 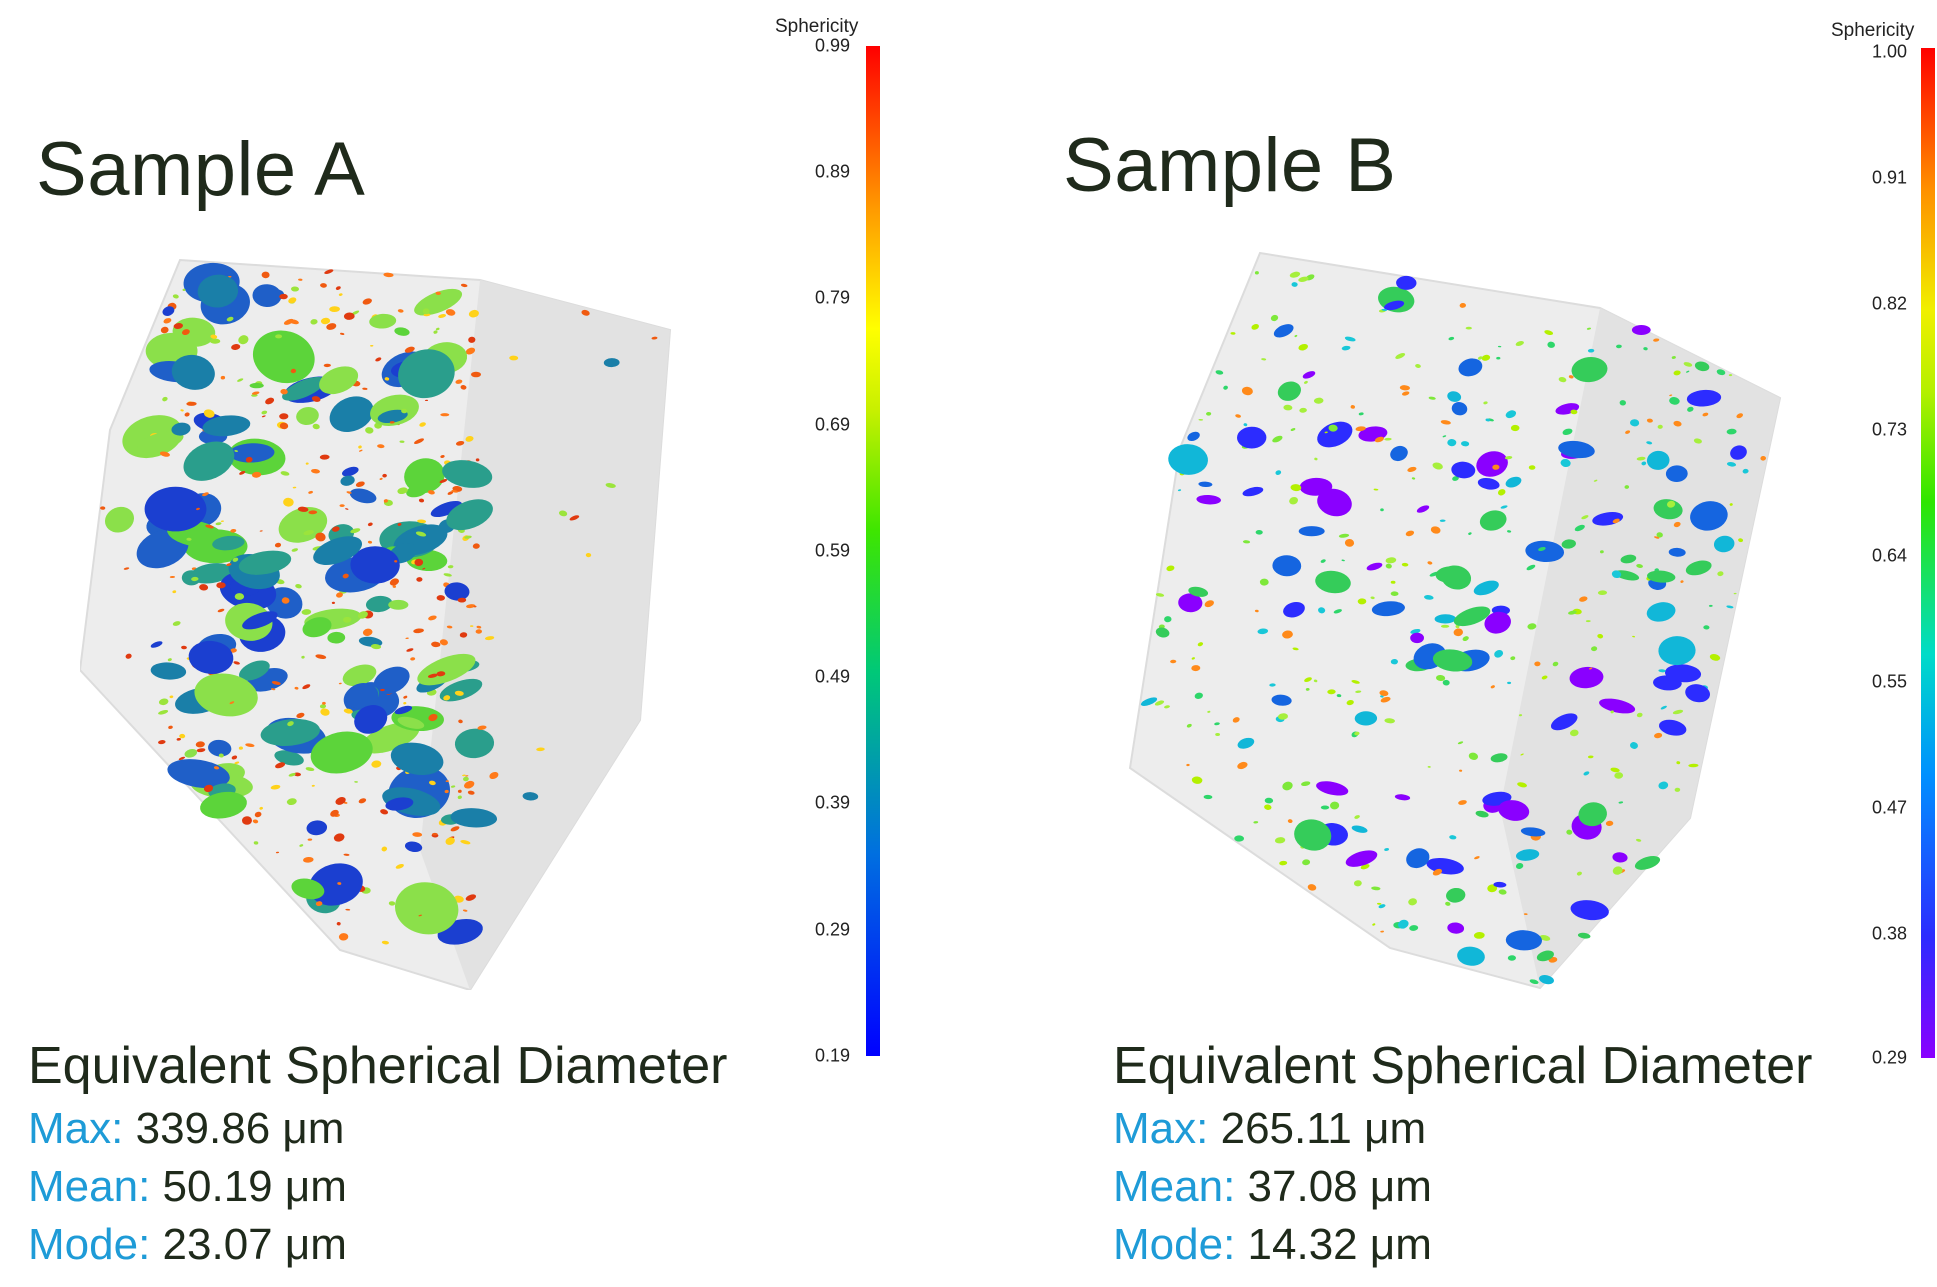 I want to click on colorbar-gradient, so click(x=873, y=551).